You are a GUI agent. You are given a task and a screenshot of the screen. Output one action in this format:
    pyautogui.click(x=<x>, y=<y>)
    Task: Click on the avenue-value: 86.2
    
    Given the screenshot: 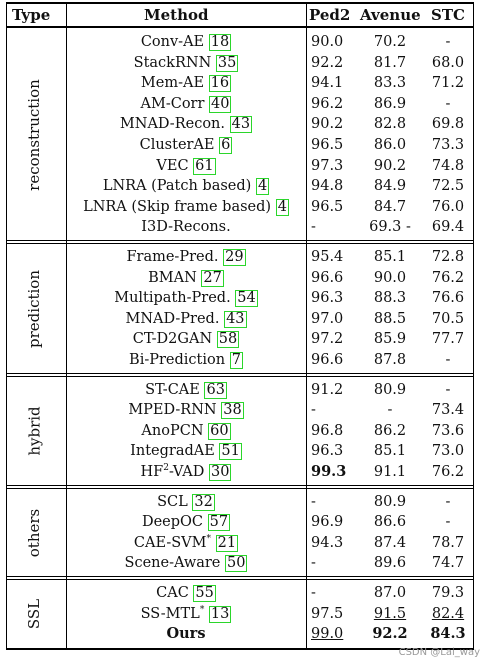 What is the action you would take?
    pyautogui.click(x=390, y=430)
    